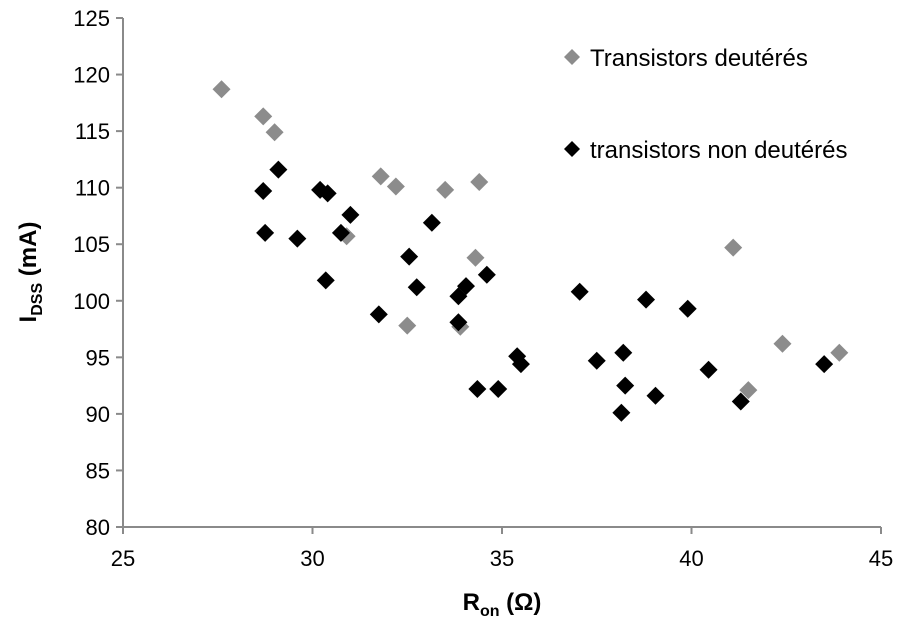 The image size is (899, 621). I want to click on y-tick-label: 105, so click(91, 244).